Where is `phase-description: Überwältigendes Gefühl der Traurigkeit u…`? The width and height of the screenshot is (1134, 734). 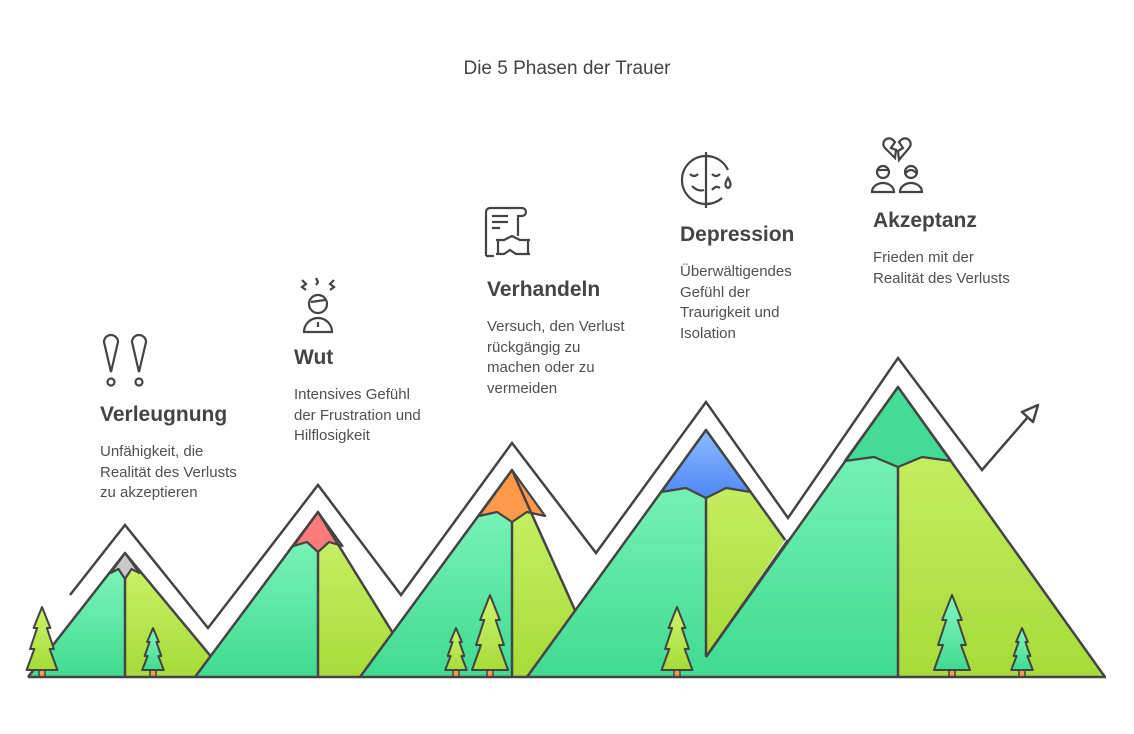 phase-description: Überwältigendes Gefühl der Traurigkeit u… is located at coordinates (737, 303).